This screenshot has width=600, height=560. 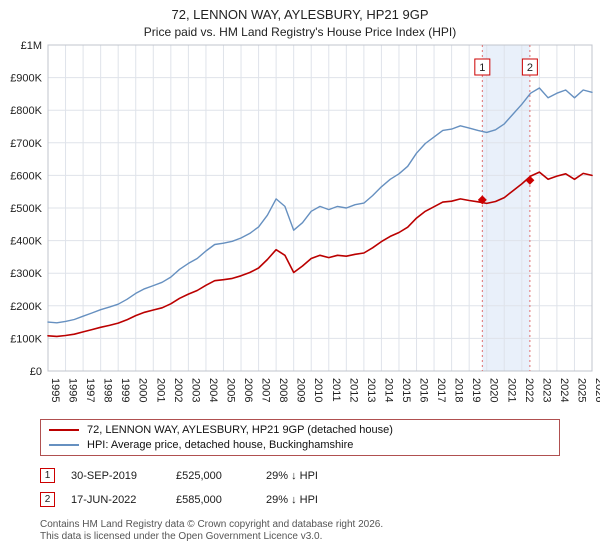 I want to click on x-tick-label: 2002, so click(x=178, y=390).